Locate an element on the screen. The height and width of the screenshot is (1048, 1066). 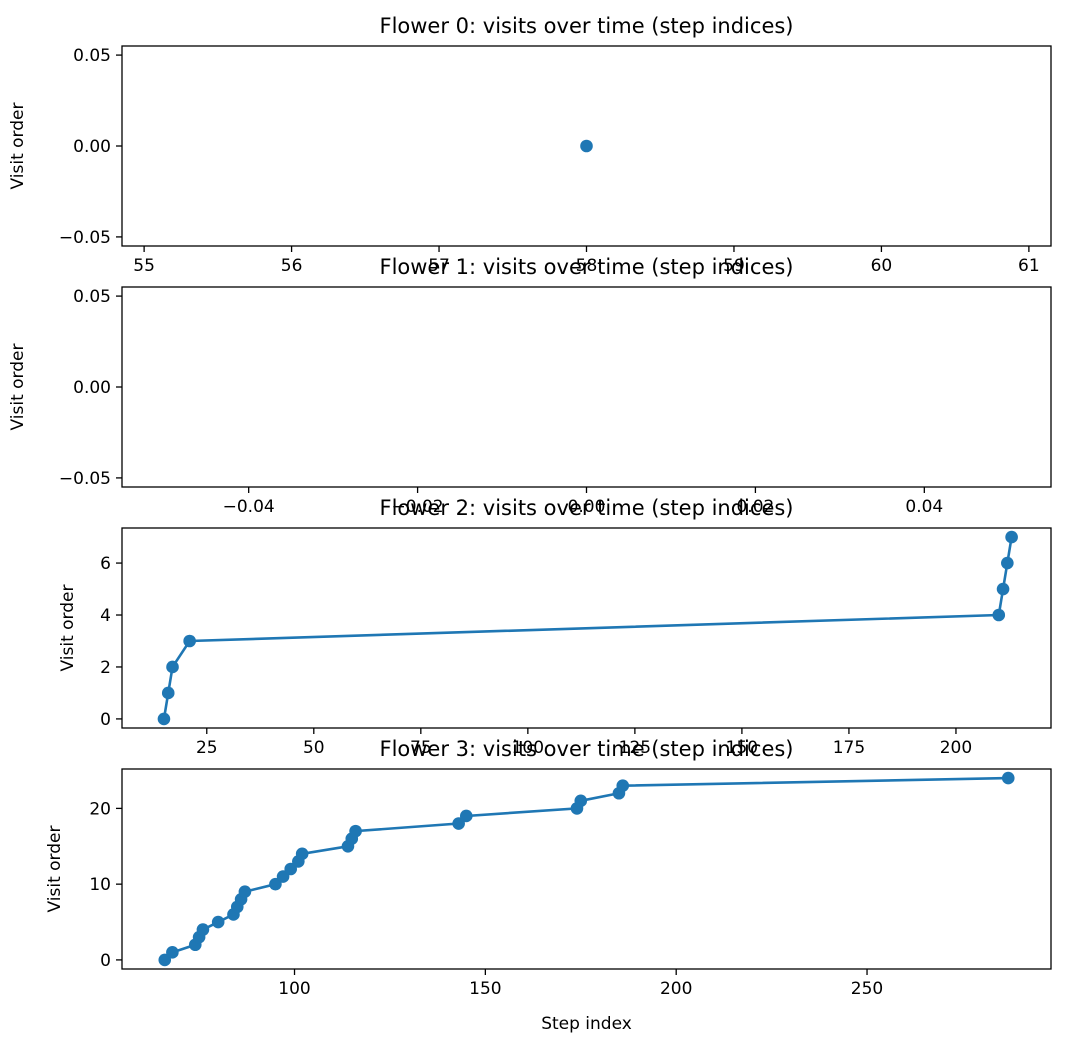
x-tick-label: 125 is located at coordinates (635, 748).